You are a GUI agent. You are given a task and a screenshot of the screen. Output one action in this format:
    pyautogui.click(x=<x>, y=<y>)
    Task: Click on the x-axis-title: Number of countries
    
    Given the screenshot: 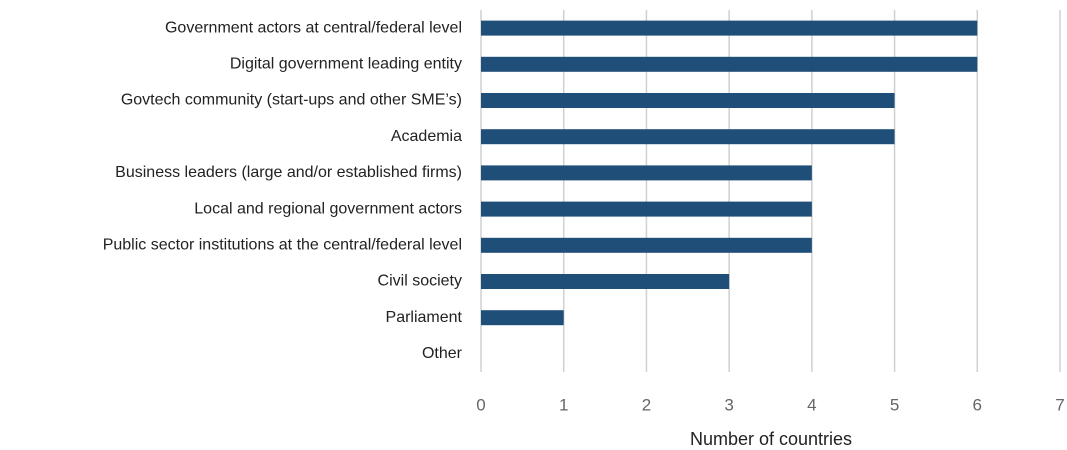 What is the action you would take?
    pyautogui.click(x=771, y=439)
    